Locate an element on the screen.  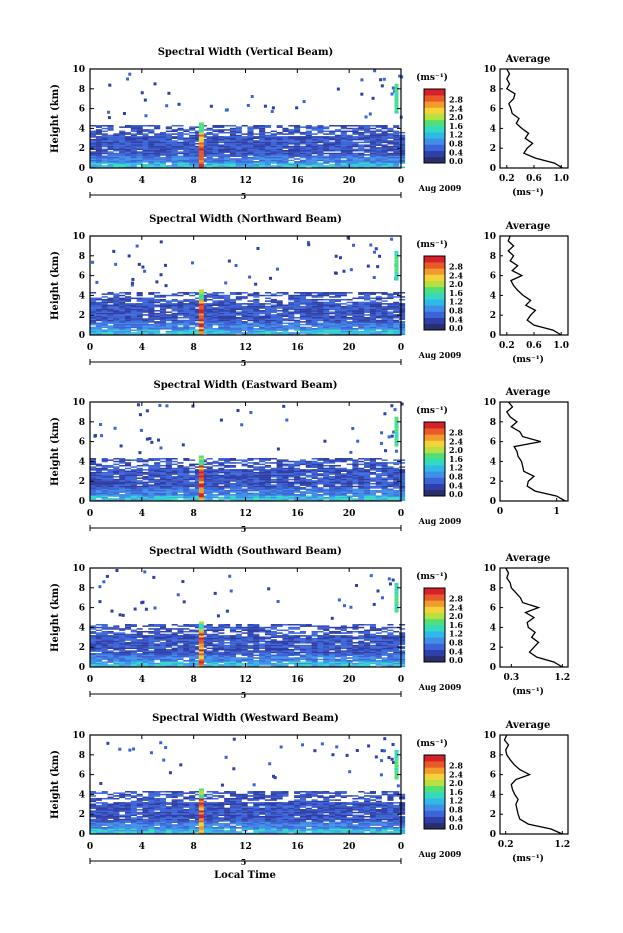
y-tick-label: 8 is located at coordinates (82, 257).